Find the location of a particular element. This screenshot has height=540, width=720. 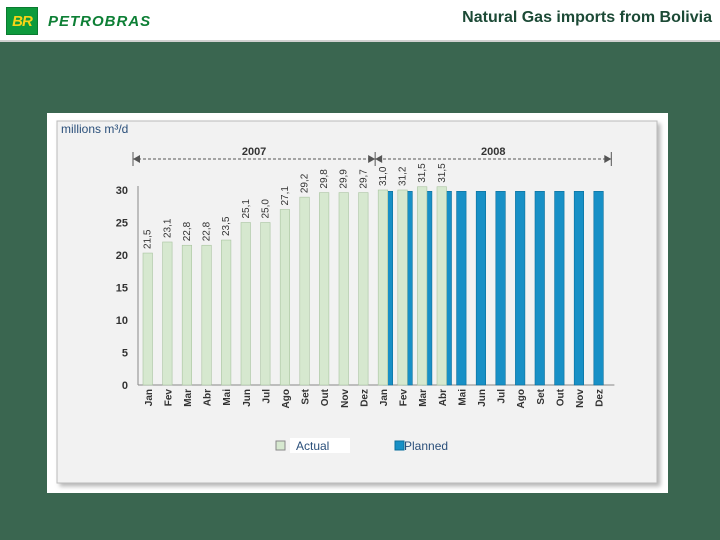

legend-label-planned: Planned is located at coordinates (426, 446).